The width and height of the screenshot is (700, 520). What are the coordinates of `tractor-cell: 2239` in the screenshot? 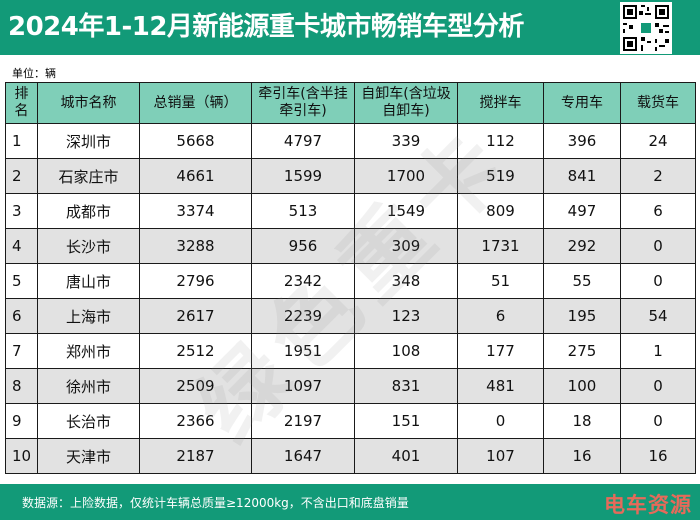 It's located at (303, 316).